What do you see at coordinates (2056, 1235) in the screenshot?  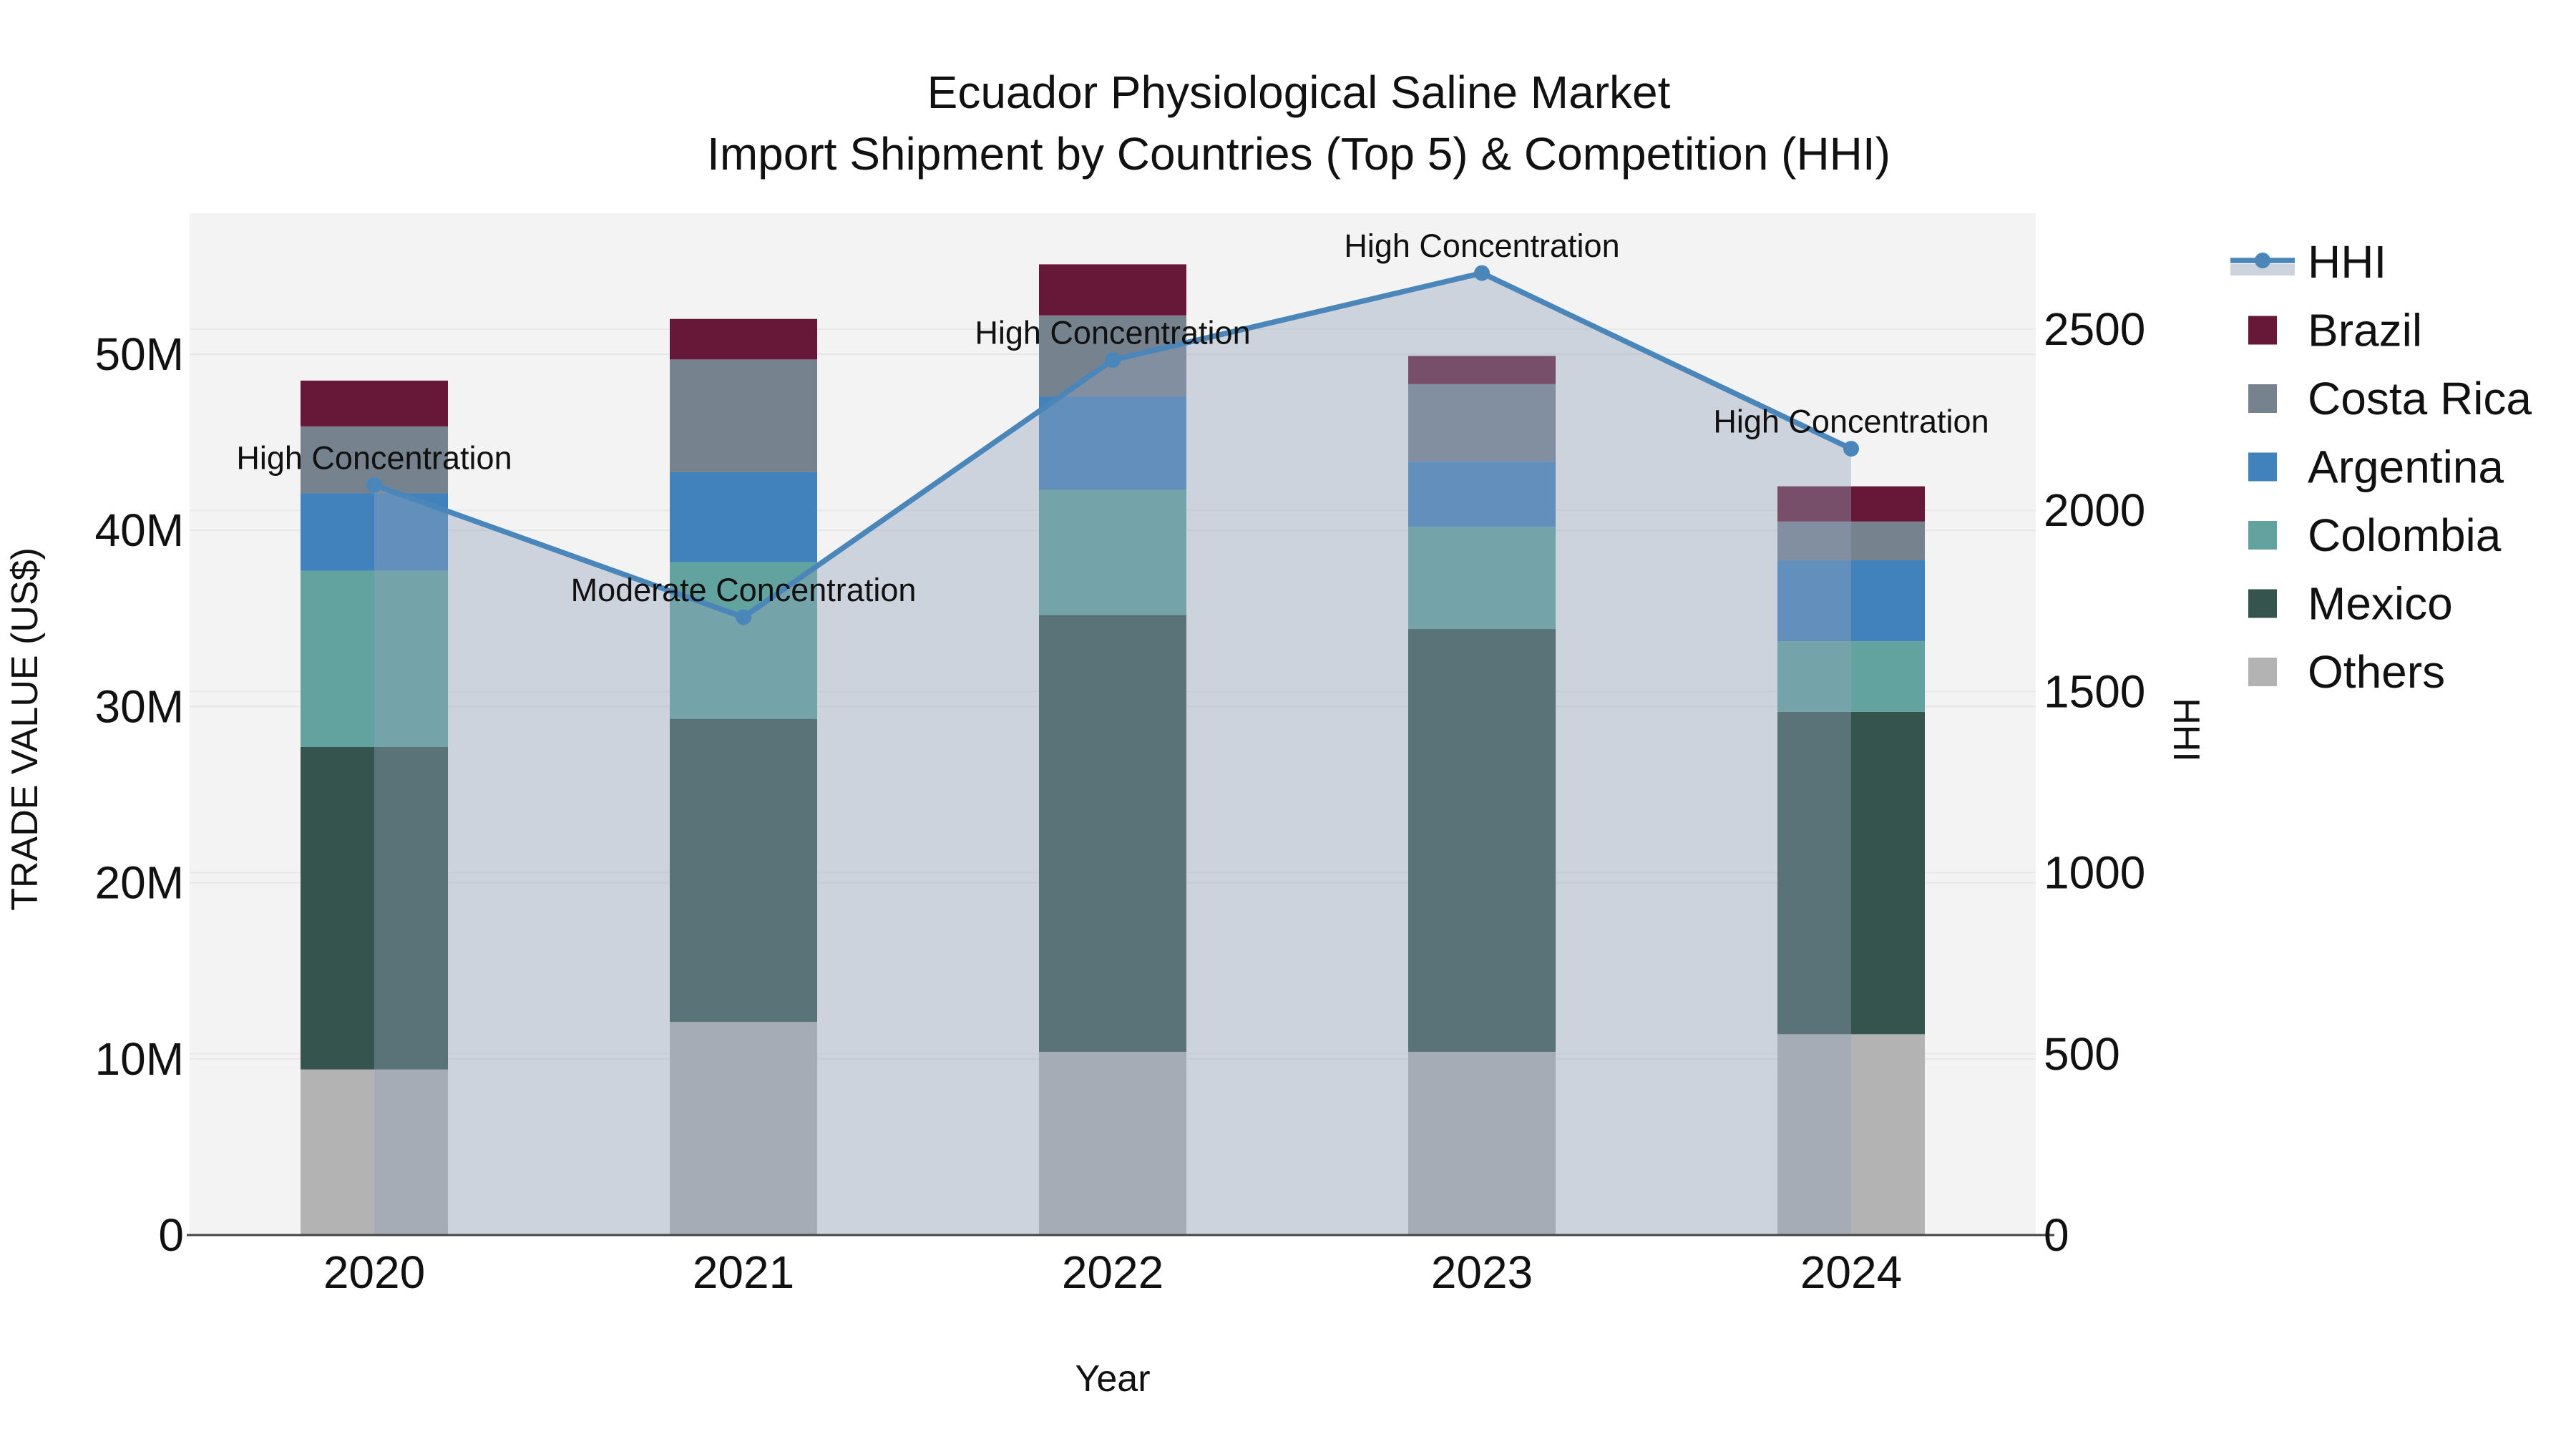 I see `y2-tick-label: 0` at bounding box center [2056, 1235].